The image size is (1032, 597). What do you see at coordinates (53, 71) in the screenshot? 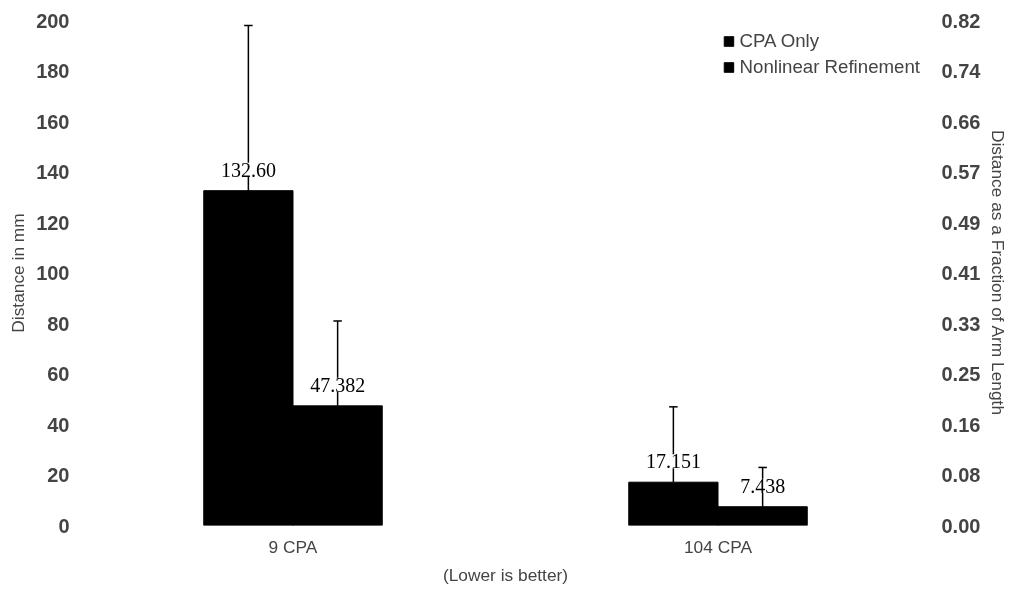
I see `y-tick-label: 180` at bounding box center [53, 71].